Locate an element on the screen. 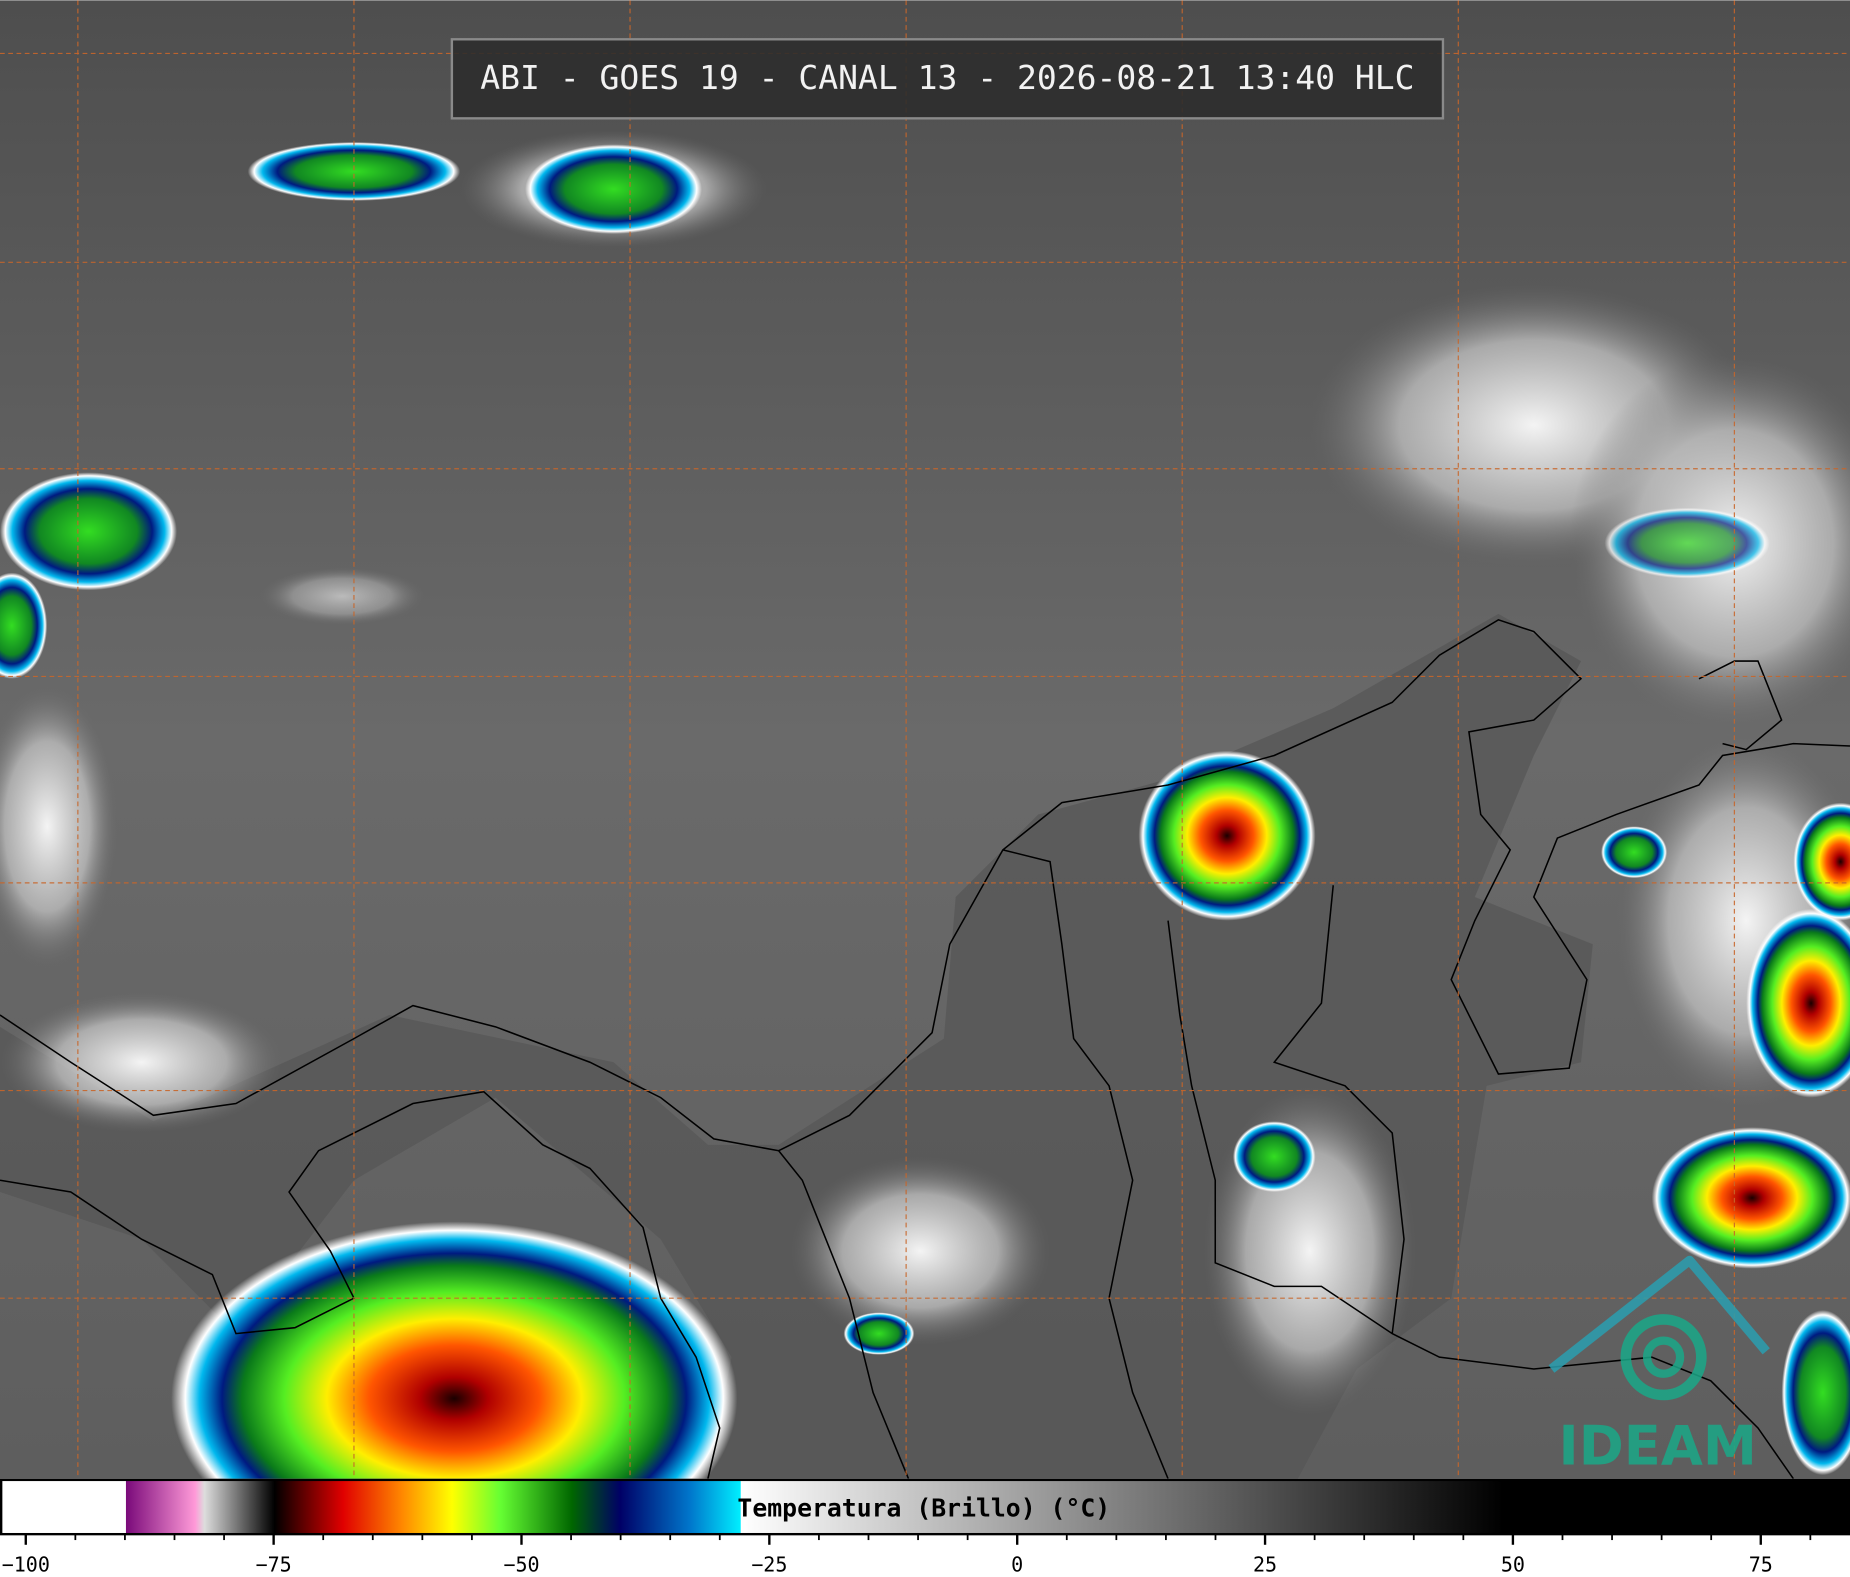  tick-label: 50 is located at coordinates (1513, 1565).